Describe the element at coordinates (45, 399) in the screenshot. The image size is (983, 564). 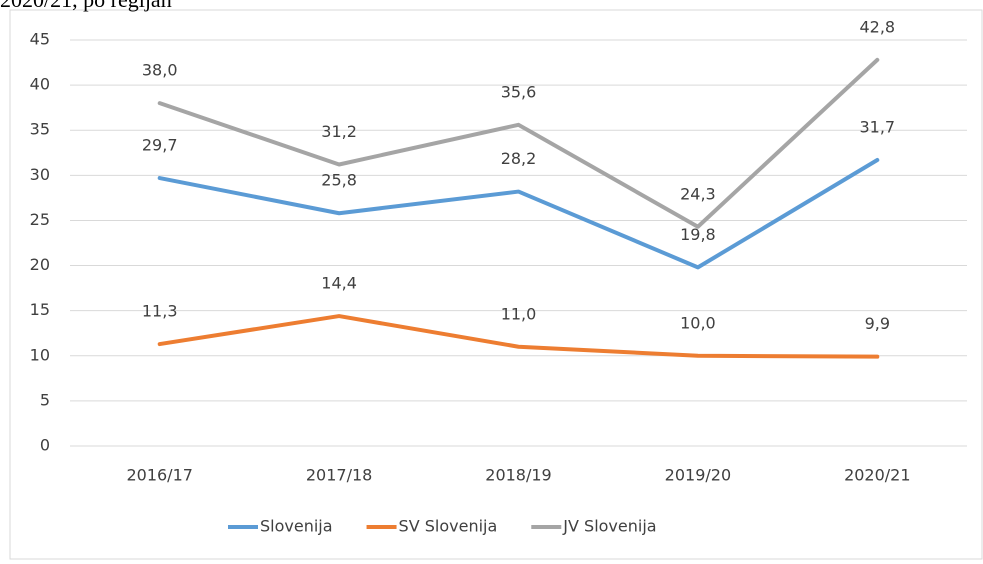
I see `y-tick-label: 5` at that location.